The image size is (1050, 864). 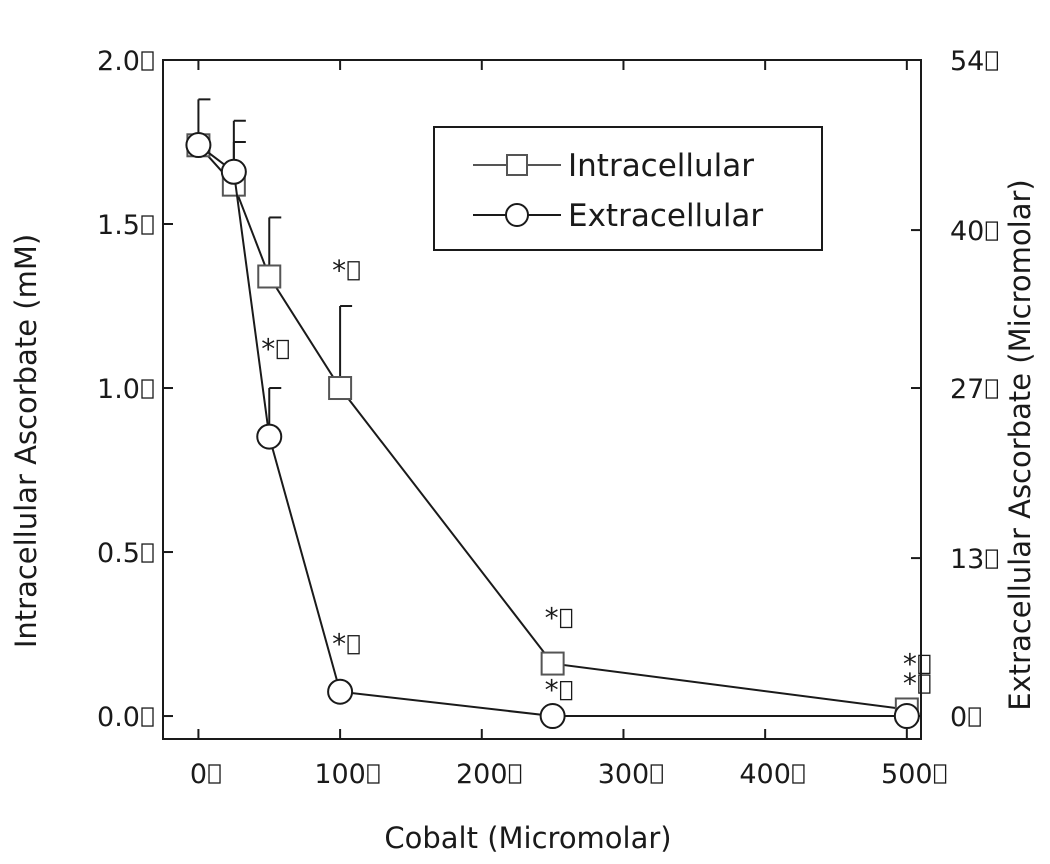 I want to click on y-right-tick-label-13: 13, so click(x=967, y=559).